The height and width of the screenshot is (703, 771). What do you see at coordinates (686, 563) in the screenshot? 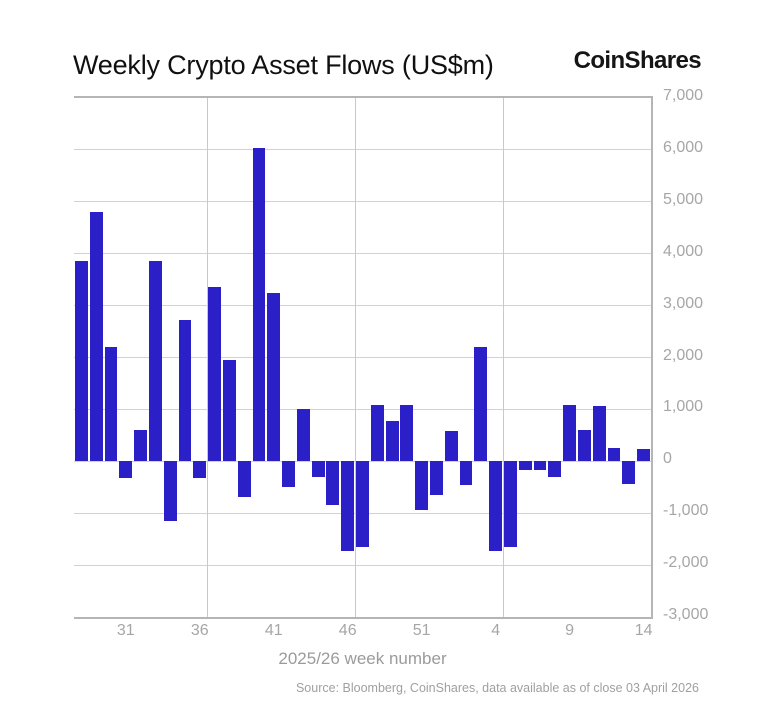
I see `y-axis-tick-label: -2,000` at bounding box center [686, 563].